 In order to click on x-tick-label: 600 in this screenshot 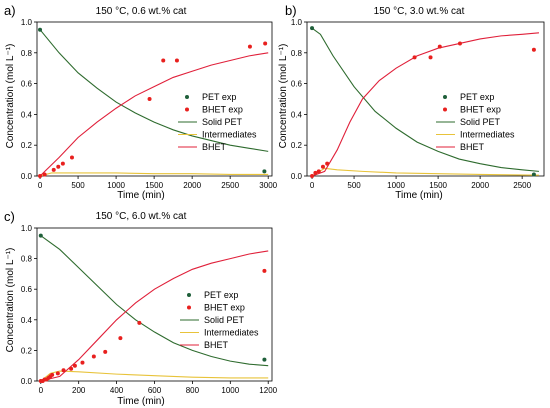, I will do `click(155, 390)`.